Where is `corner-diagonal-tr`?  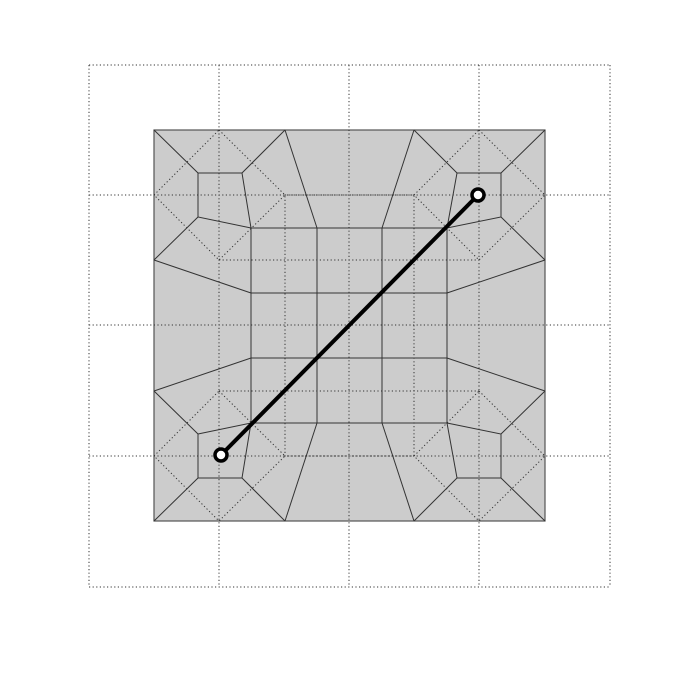
corner-diagonal-tr is located at coordinates (523, 151).